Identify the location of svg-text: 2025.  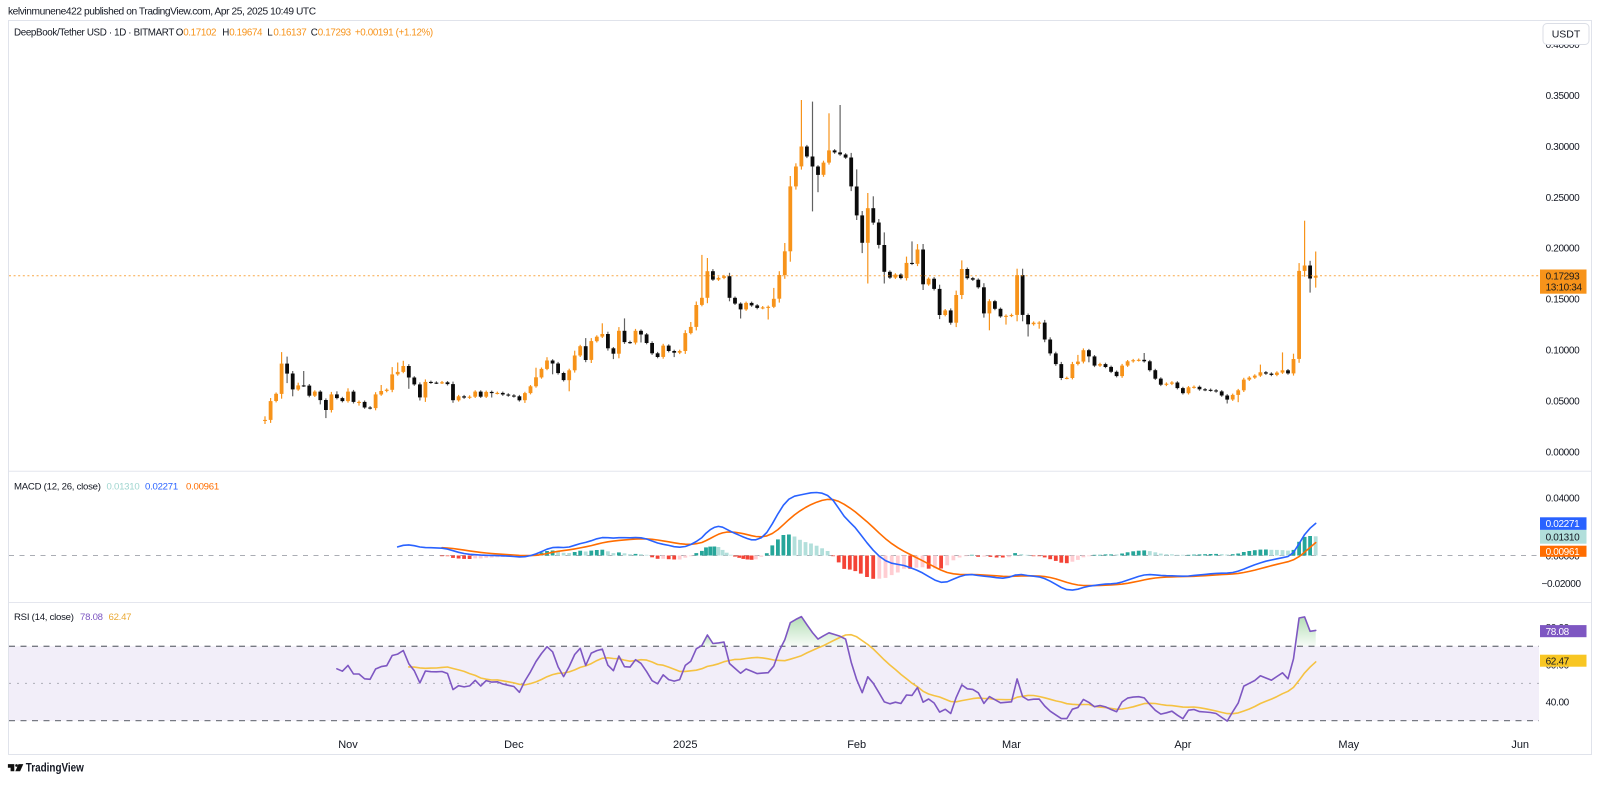
(685, 745).